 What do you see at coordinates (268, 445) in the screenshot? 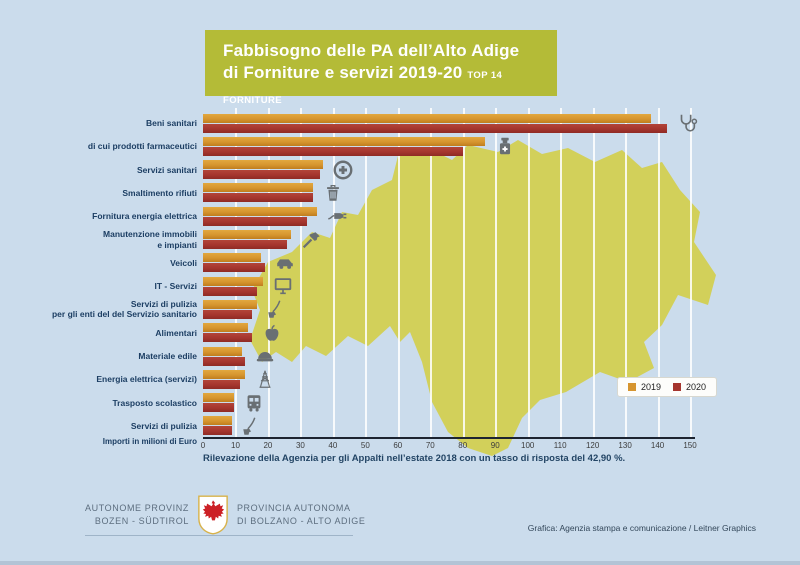
I see `x-tick-20: 20` at bounding box center [268, 445].